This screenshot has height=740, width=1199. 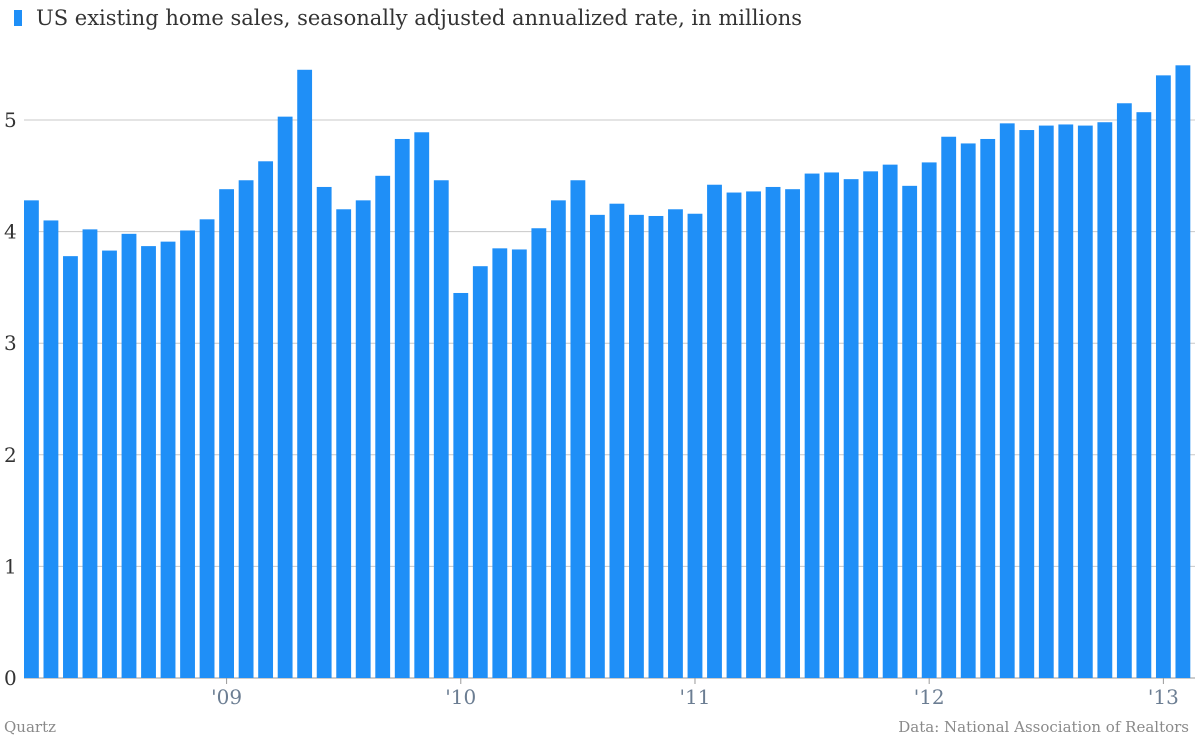 What do you see at coordinates (10, 232) in the screenshot?
I see `y-tick-label: 4` at bounding box center [10, 232].